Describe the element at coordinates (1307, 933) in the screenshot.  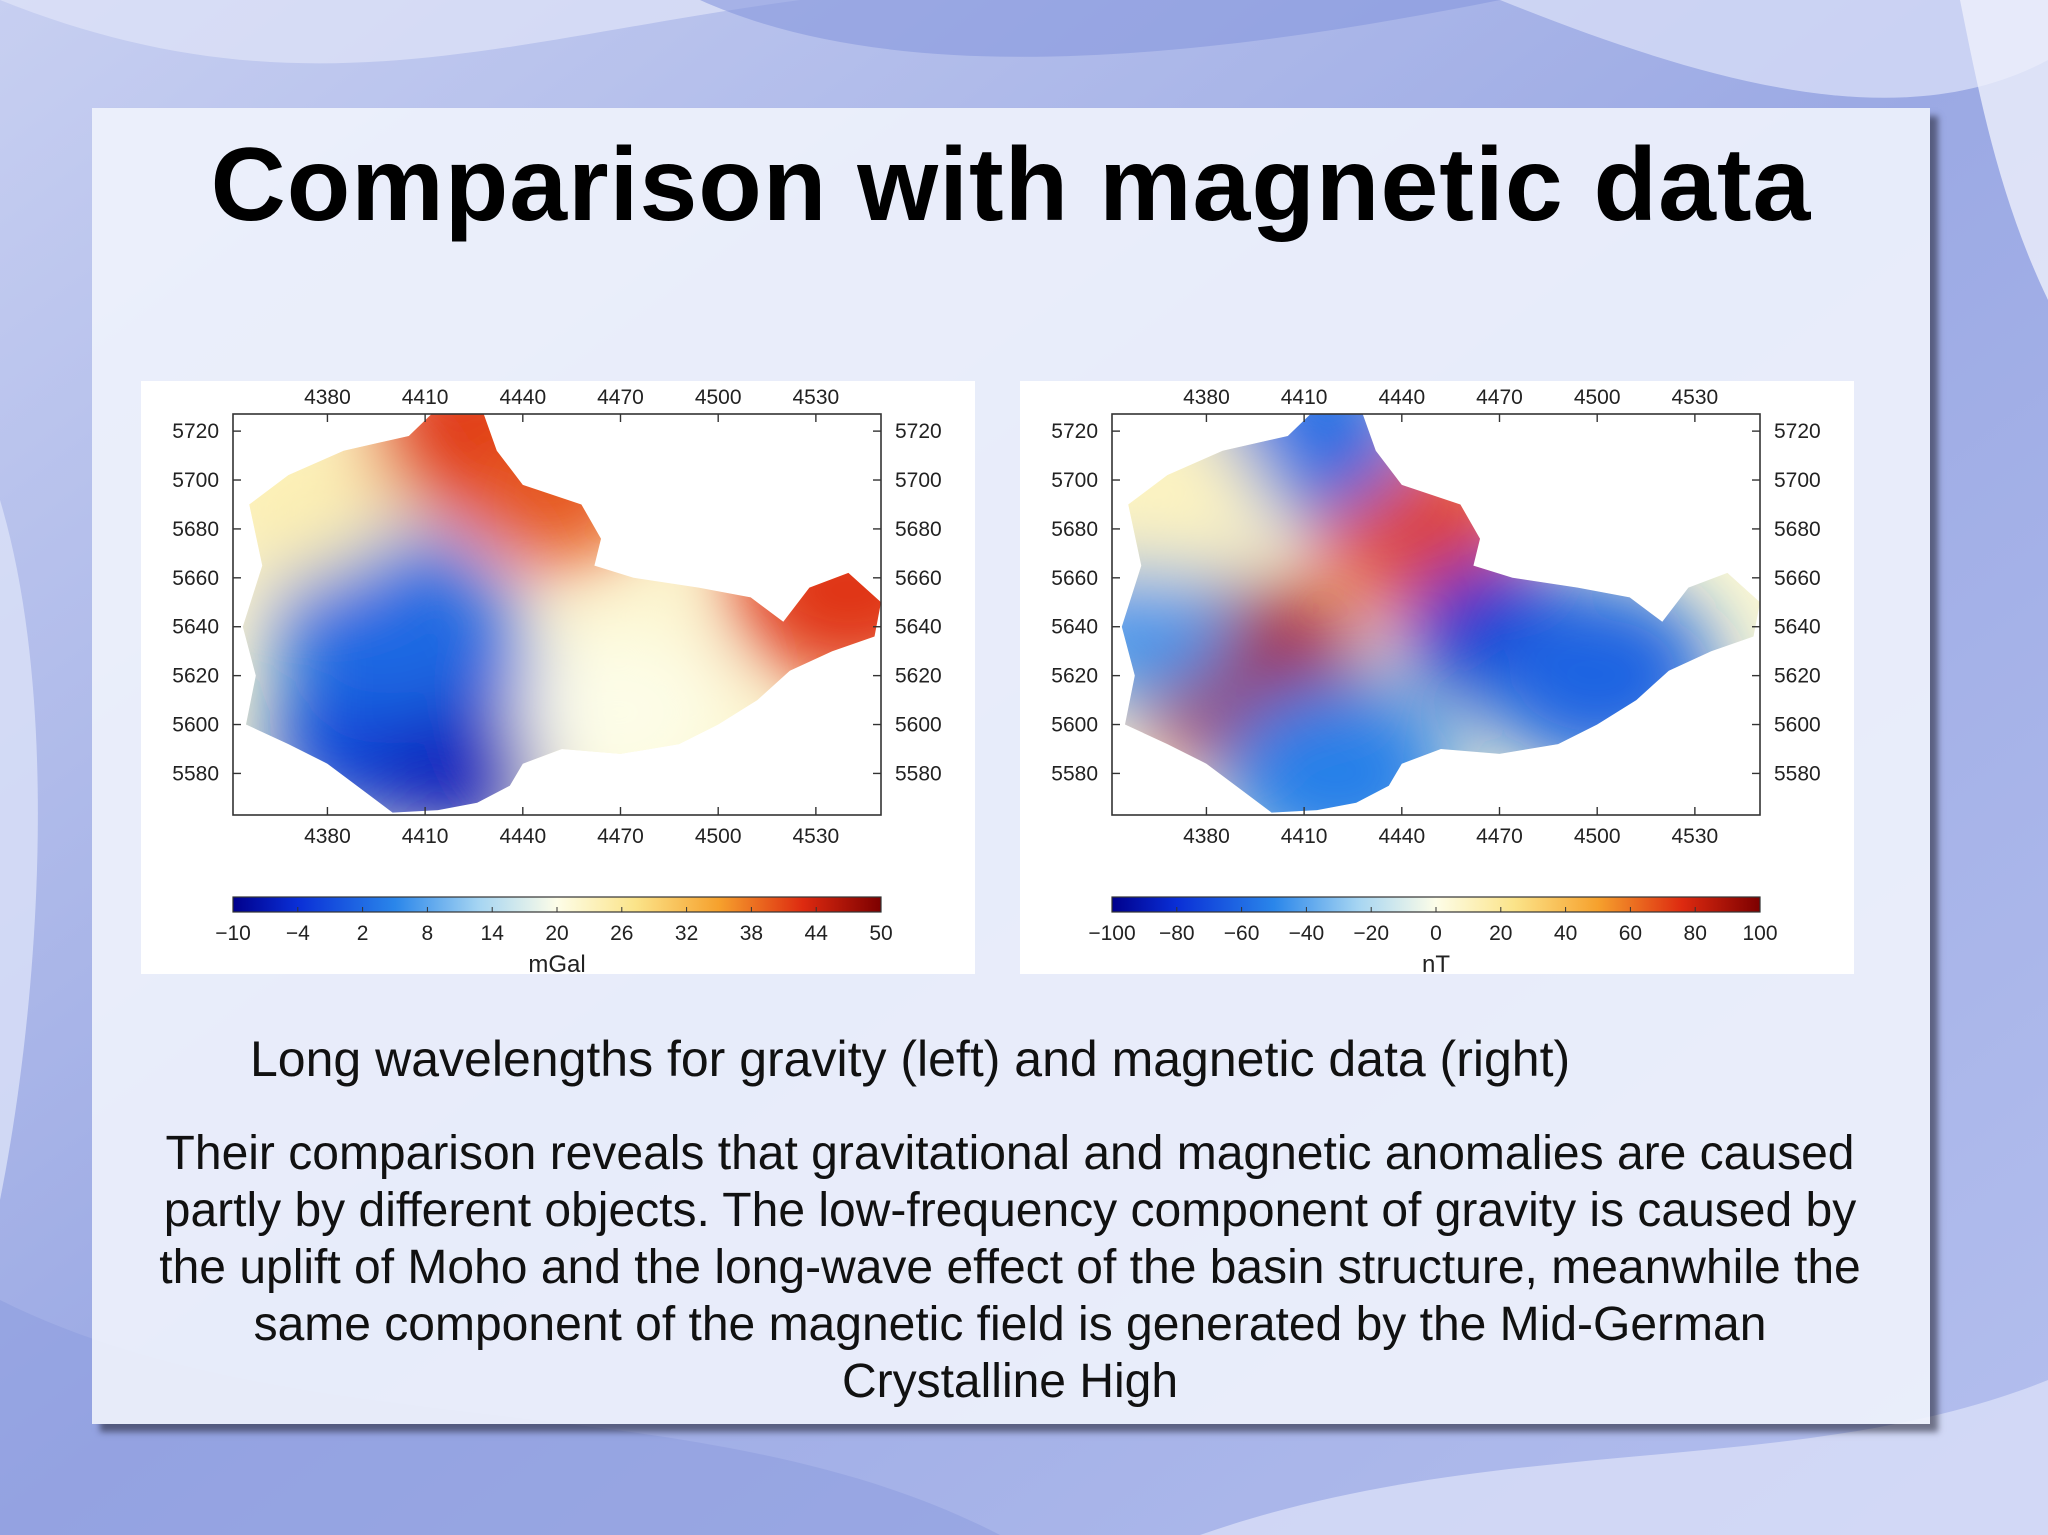
I see `magnetic-colorbar-tick-3: −40` at that location.